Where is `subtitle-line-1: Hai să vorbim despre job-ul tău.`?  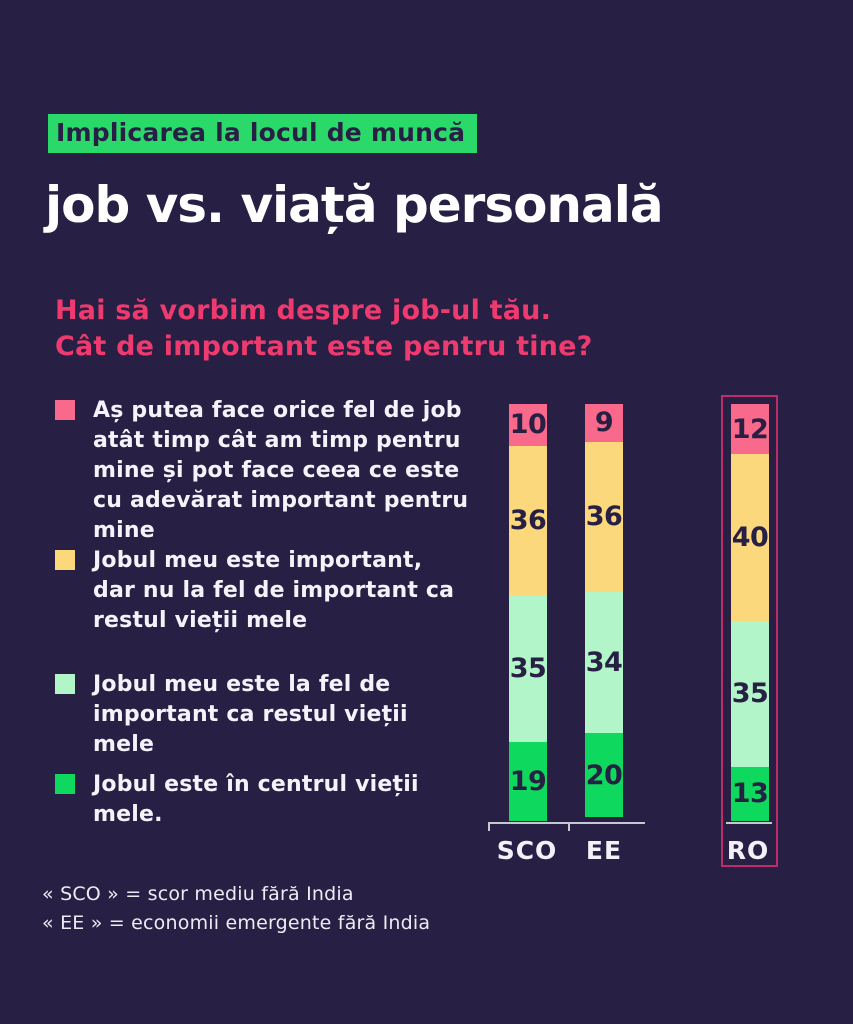 subtitle-line-1: Hai să vorbim despre job-ul tău. is located at coordinates (303, 310).